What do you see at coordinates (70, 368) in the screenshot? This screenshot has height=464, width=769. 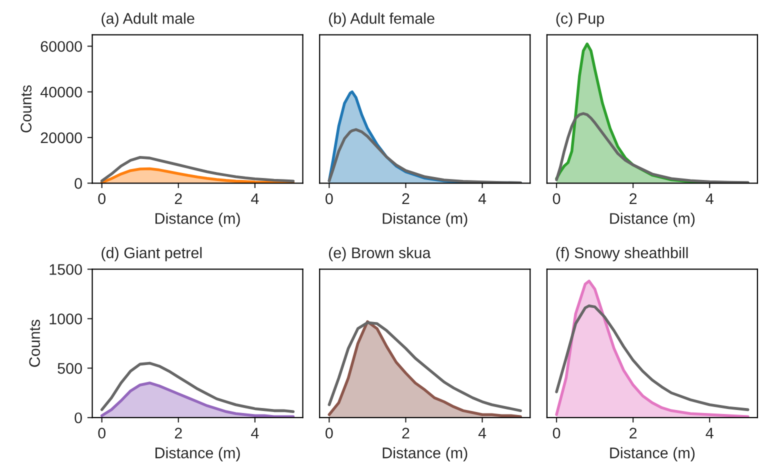 I see `y-tick-label: 500` at bounding box center [70, 368].